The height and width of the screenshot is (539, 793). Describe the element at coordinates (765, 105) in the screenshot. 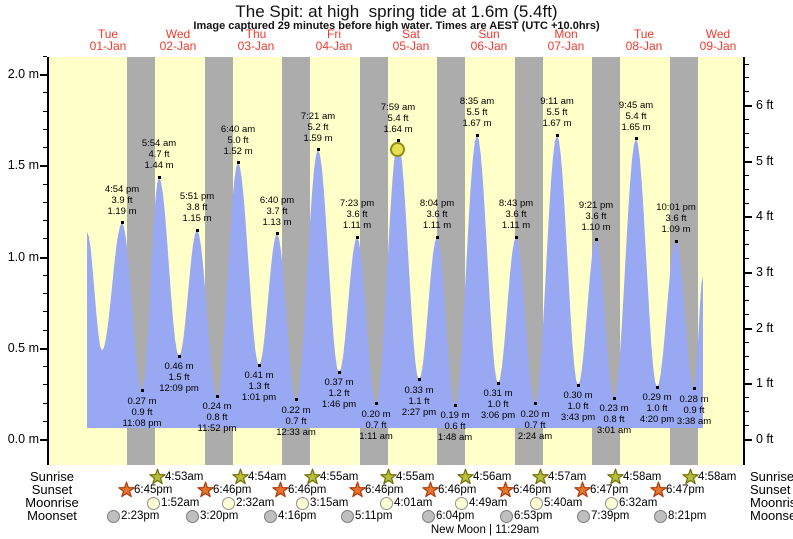

I see `right-axis-label: 6 ft` at that location.